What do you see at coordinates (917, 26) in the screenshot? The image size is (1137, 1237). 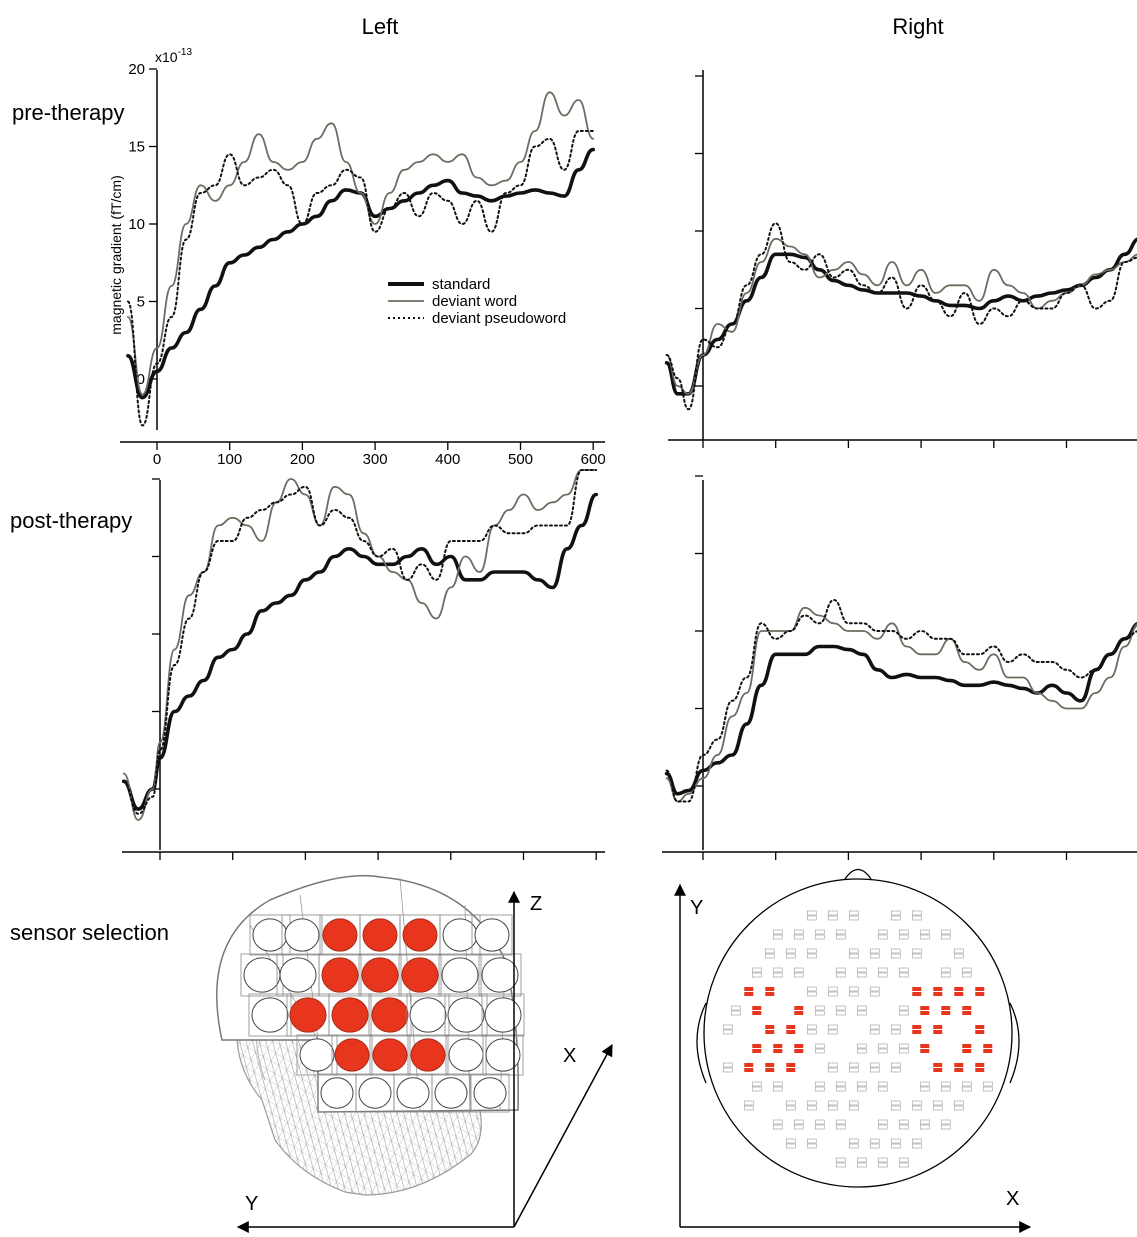 I see `column-title-right: Right` at bounding box center [917, 26].